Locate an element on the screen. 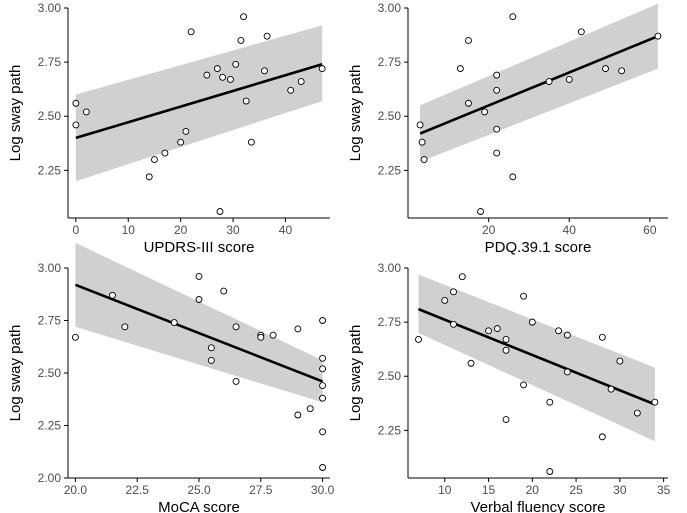 The image size is (687, 513). x-tick-label: 30 is located at coordinates (620, 490).